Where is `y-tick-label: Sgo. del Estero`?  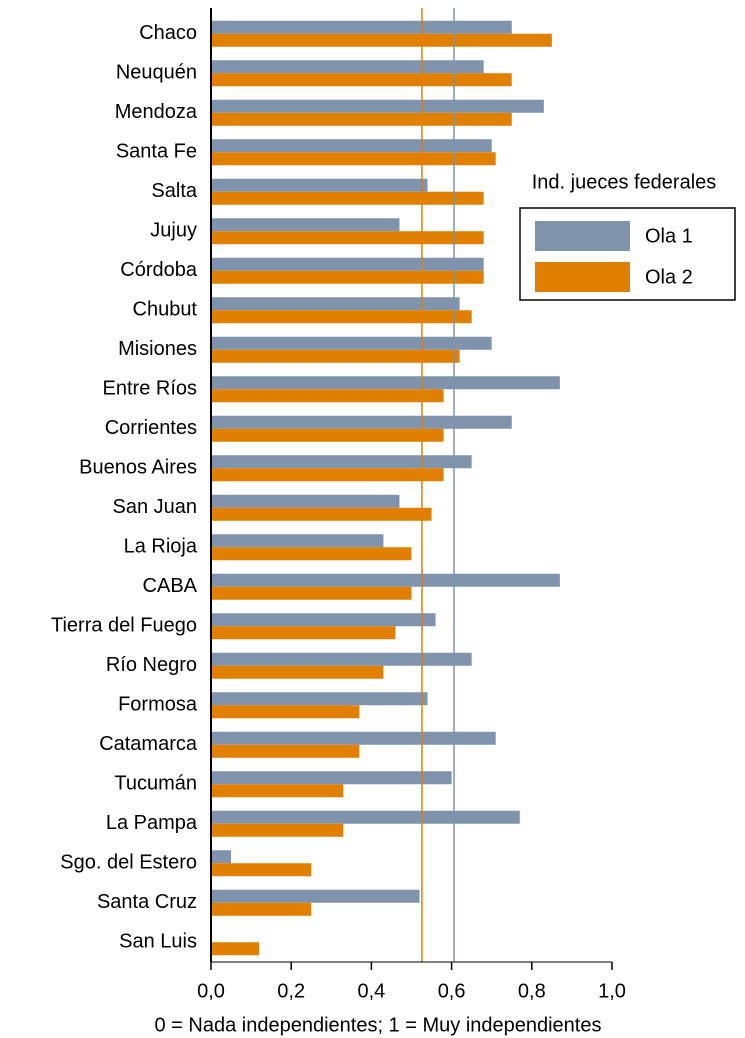 y-tick-label: Sgo. del Estero is located at coordinates (128, 863).